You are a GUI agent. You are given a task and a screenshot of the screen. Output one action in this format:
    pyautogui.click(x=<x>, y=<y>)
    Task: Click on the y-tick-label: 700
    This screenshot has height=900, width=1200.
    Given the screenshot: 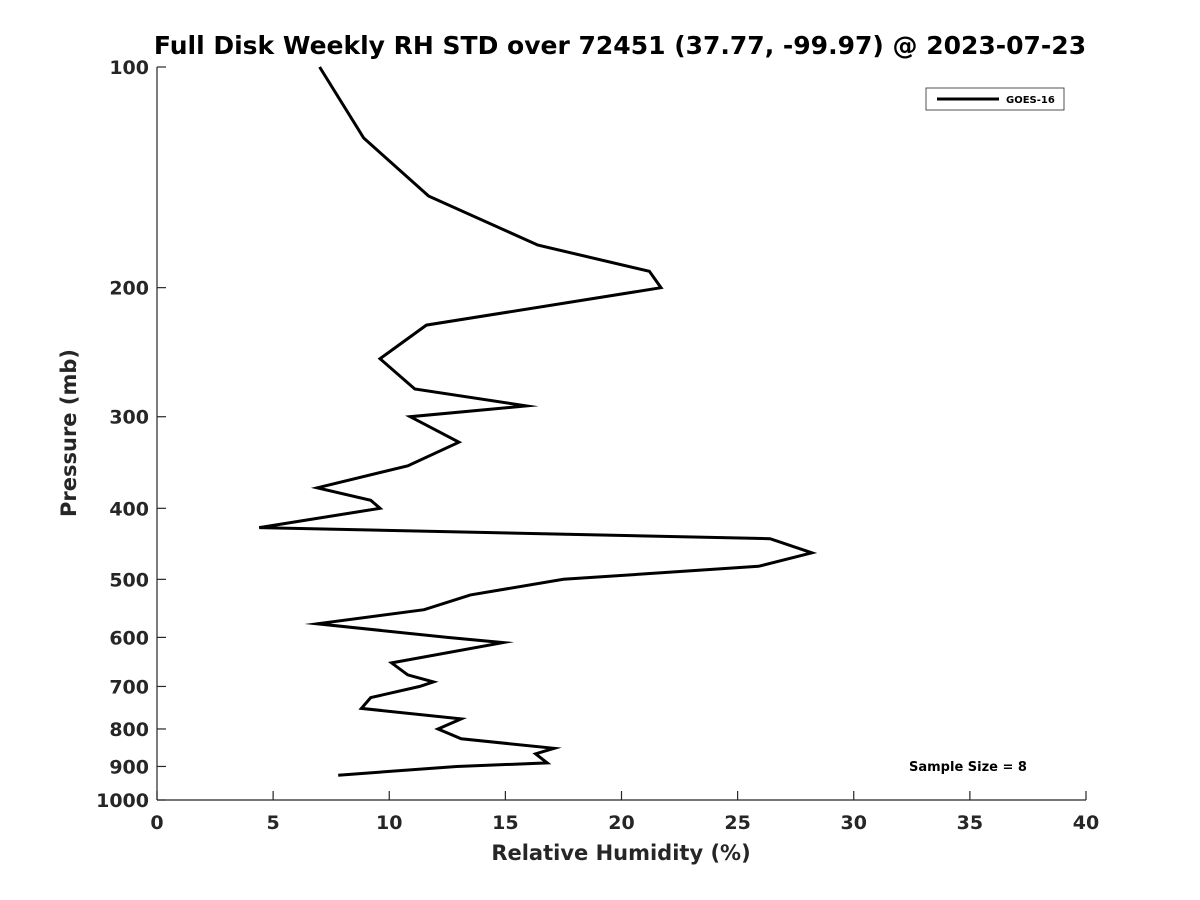 What is the action you would take?
    pyautogui.click(x=129, y=687)
    